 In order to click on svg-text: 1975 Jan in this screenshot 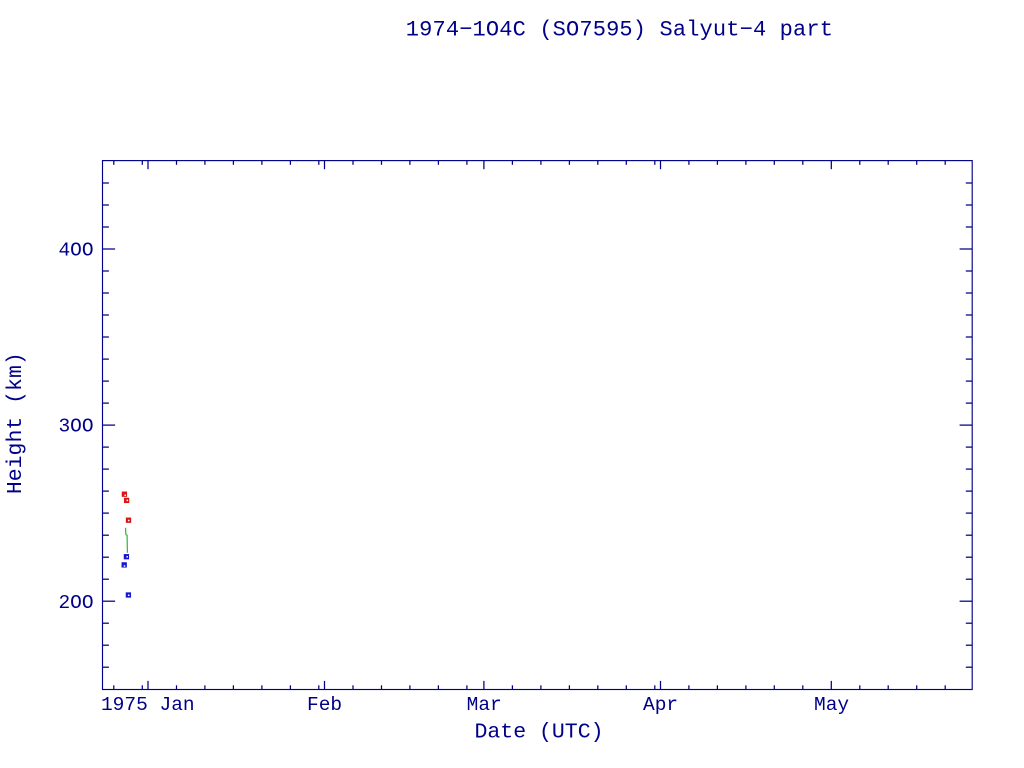, I will do `click(148, 705)`.